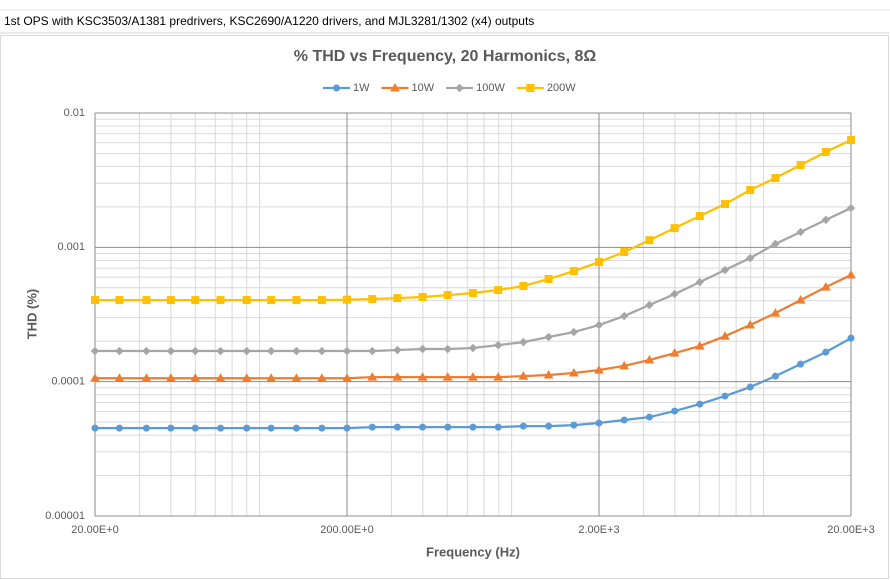  Describe the element at coordinates (31, 314) in the screenshot. I see `y-axis-title: THD (%)` at that location.